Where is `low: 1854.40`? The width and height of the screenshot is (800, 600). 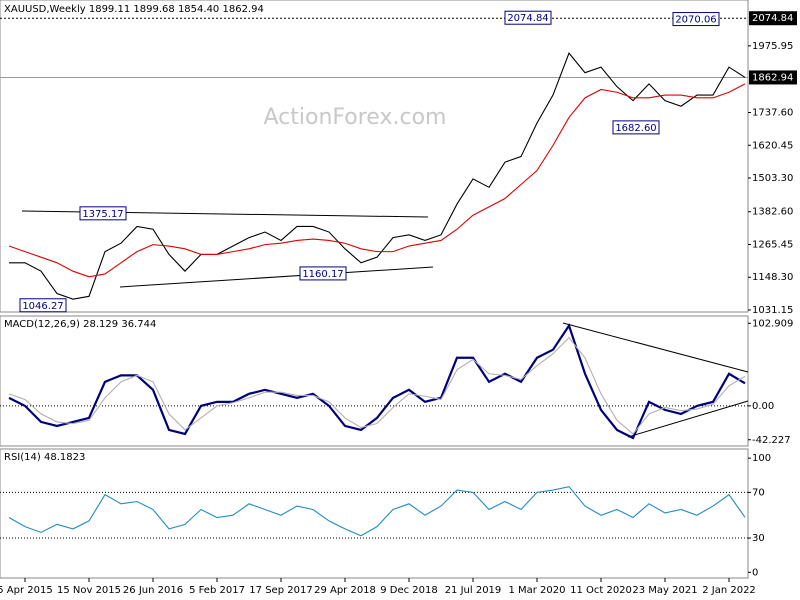
low: 1854.40 is located at coordinates (198, 9).